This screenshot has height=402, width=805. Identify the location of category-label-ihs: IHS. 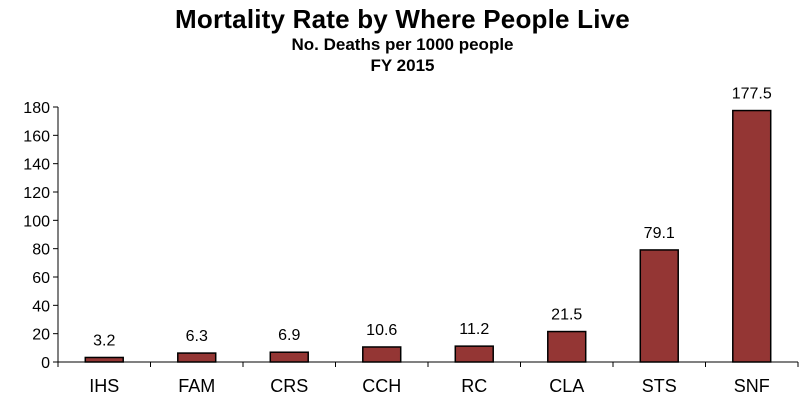
(104, 386).